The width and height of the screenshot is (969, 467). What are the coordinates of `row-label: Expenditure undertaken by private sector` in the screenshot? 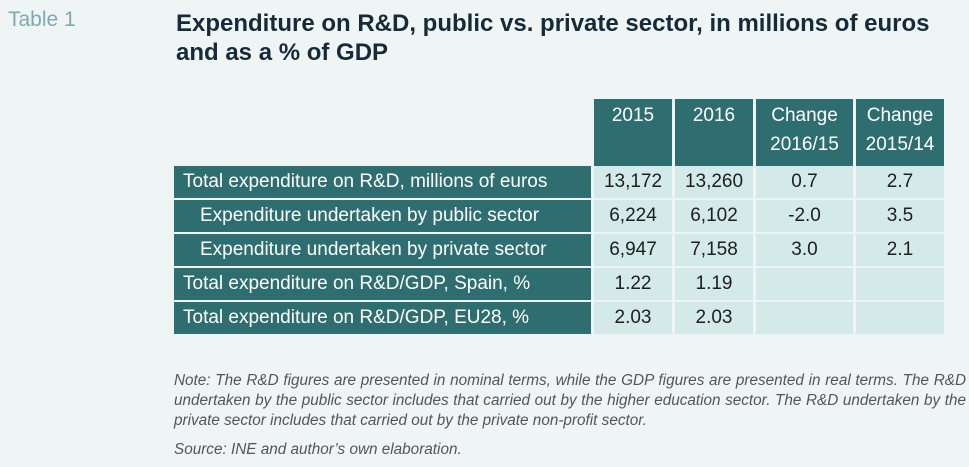 It's located at (384, 250).